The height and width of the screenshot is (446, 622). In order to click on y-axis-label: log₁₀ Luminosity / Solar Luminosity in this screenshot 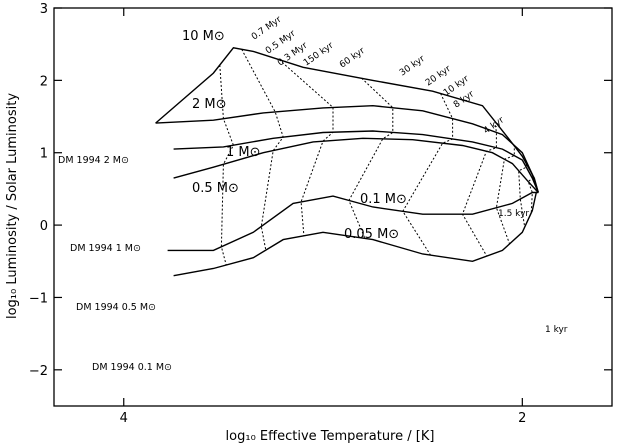, I will do `click(12, 206)`.